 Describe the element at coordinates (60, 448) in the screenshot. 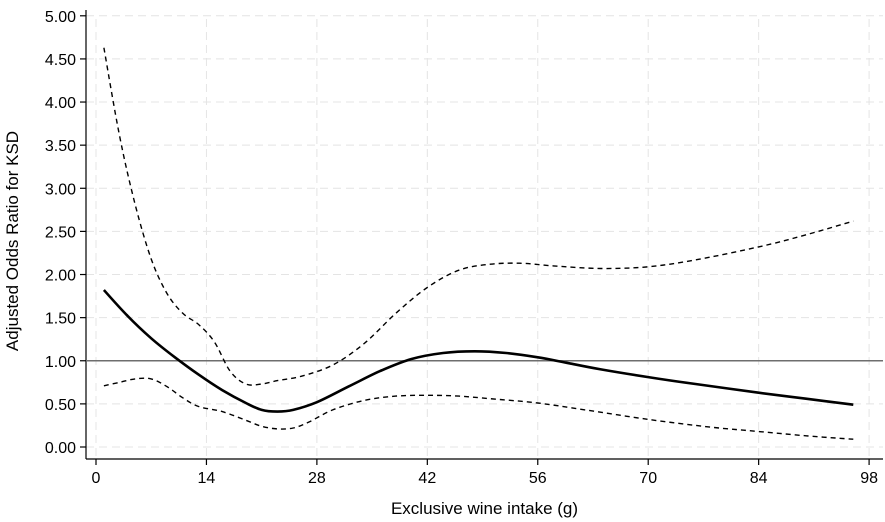

I see `y-tick-label: 0.00` at that location.